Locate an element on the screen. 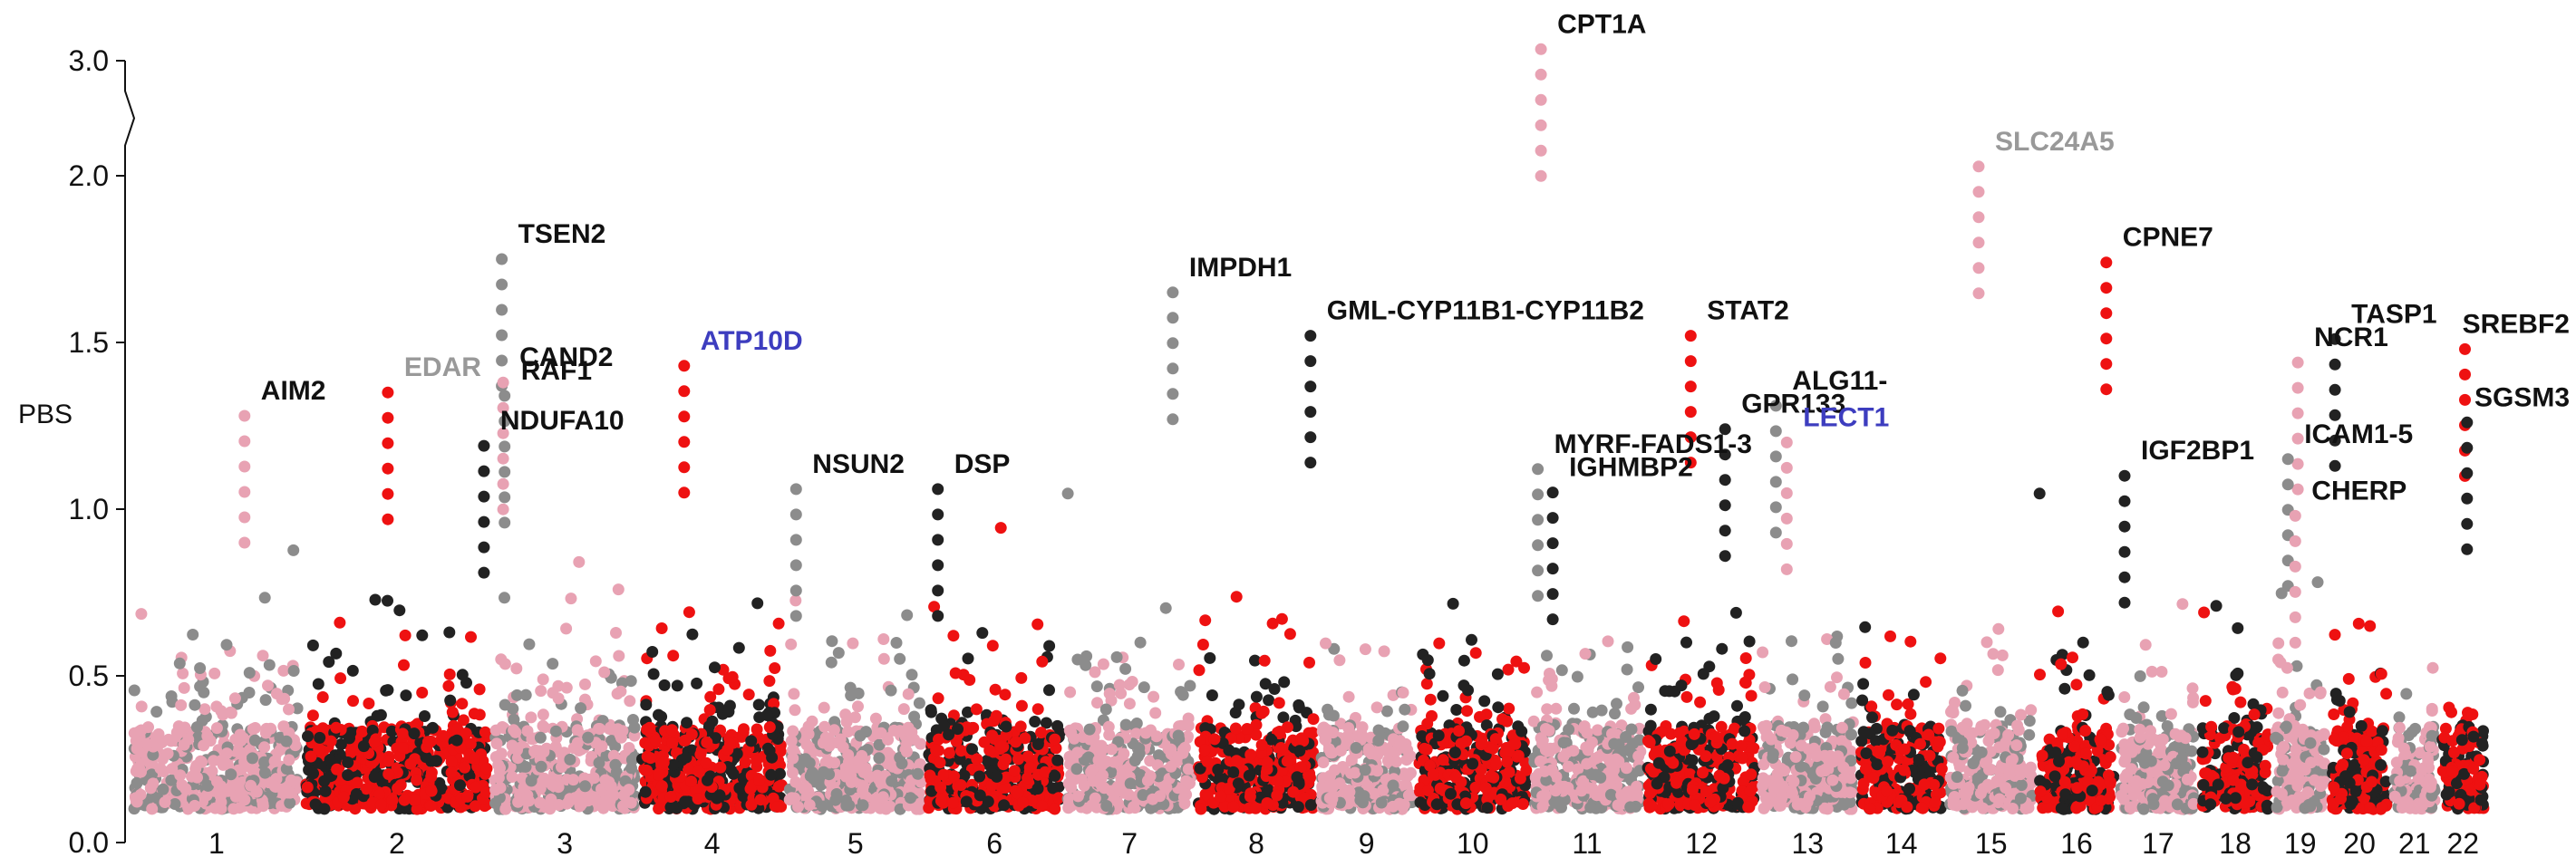  chr-4-points is located at coordinates (712, 706).